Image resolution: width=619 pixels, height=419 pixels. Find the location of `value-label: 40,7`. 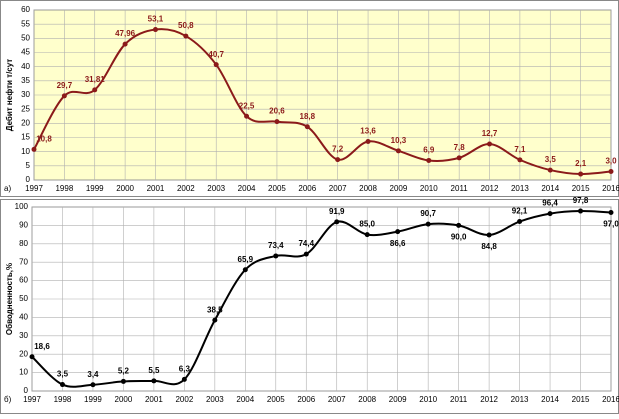

value-label: 40,7 is located at coordinates (216, 54).